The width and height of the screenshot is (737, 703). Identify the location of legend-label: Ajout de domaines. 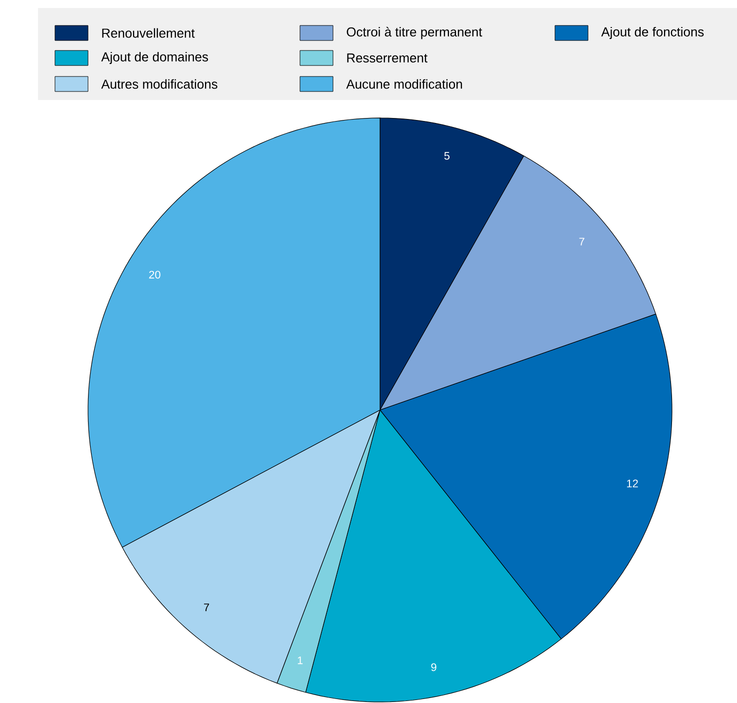
(154, 58).